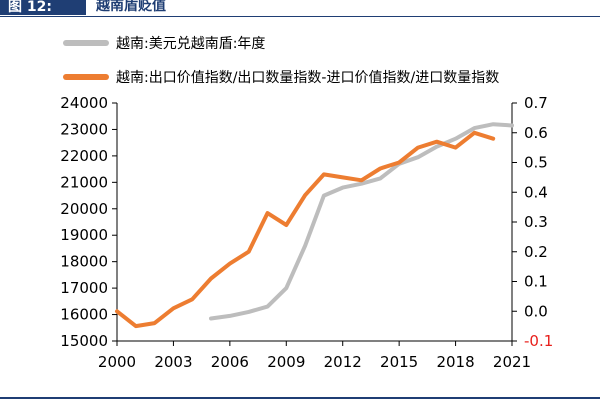 This screenshot has height=400, width=600. Describe the element at coordinates (84, 103) in the screenshot. I see `left-y-tick-label: 24000` at that location.